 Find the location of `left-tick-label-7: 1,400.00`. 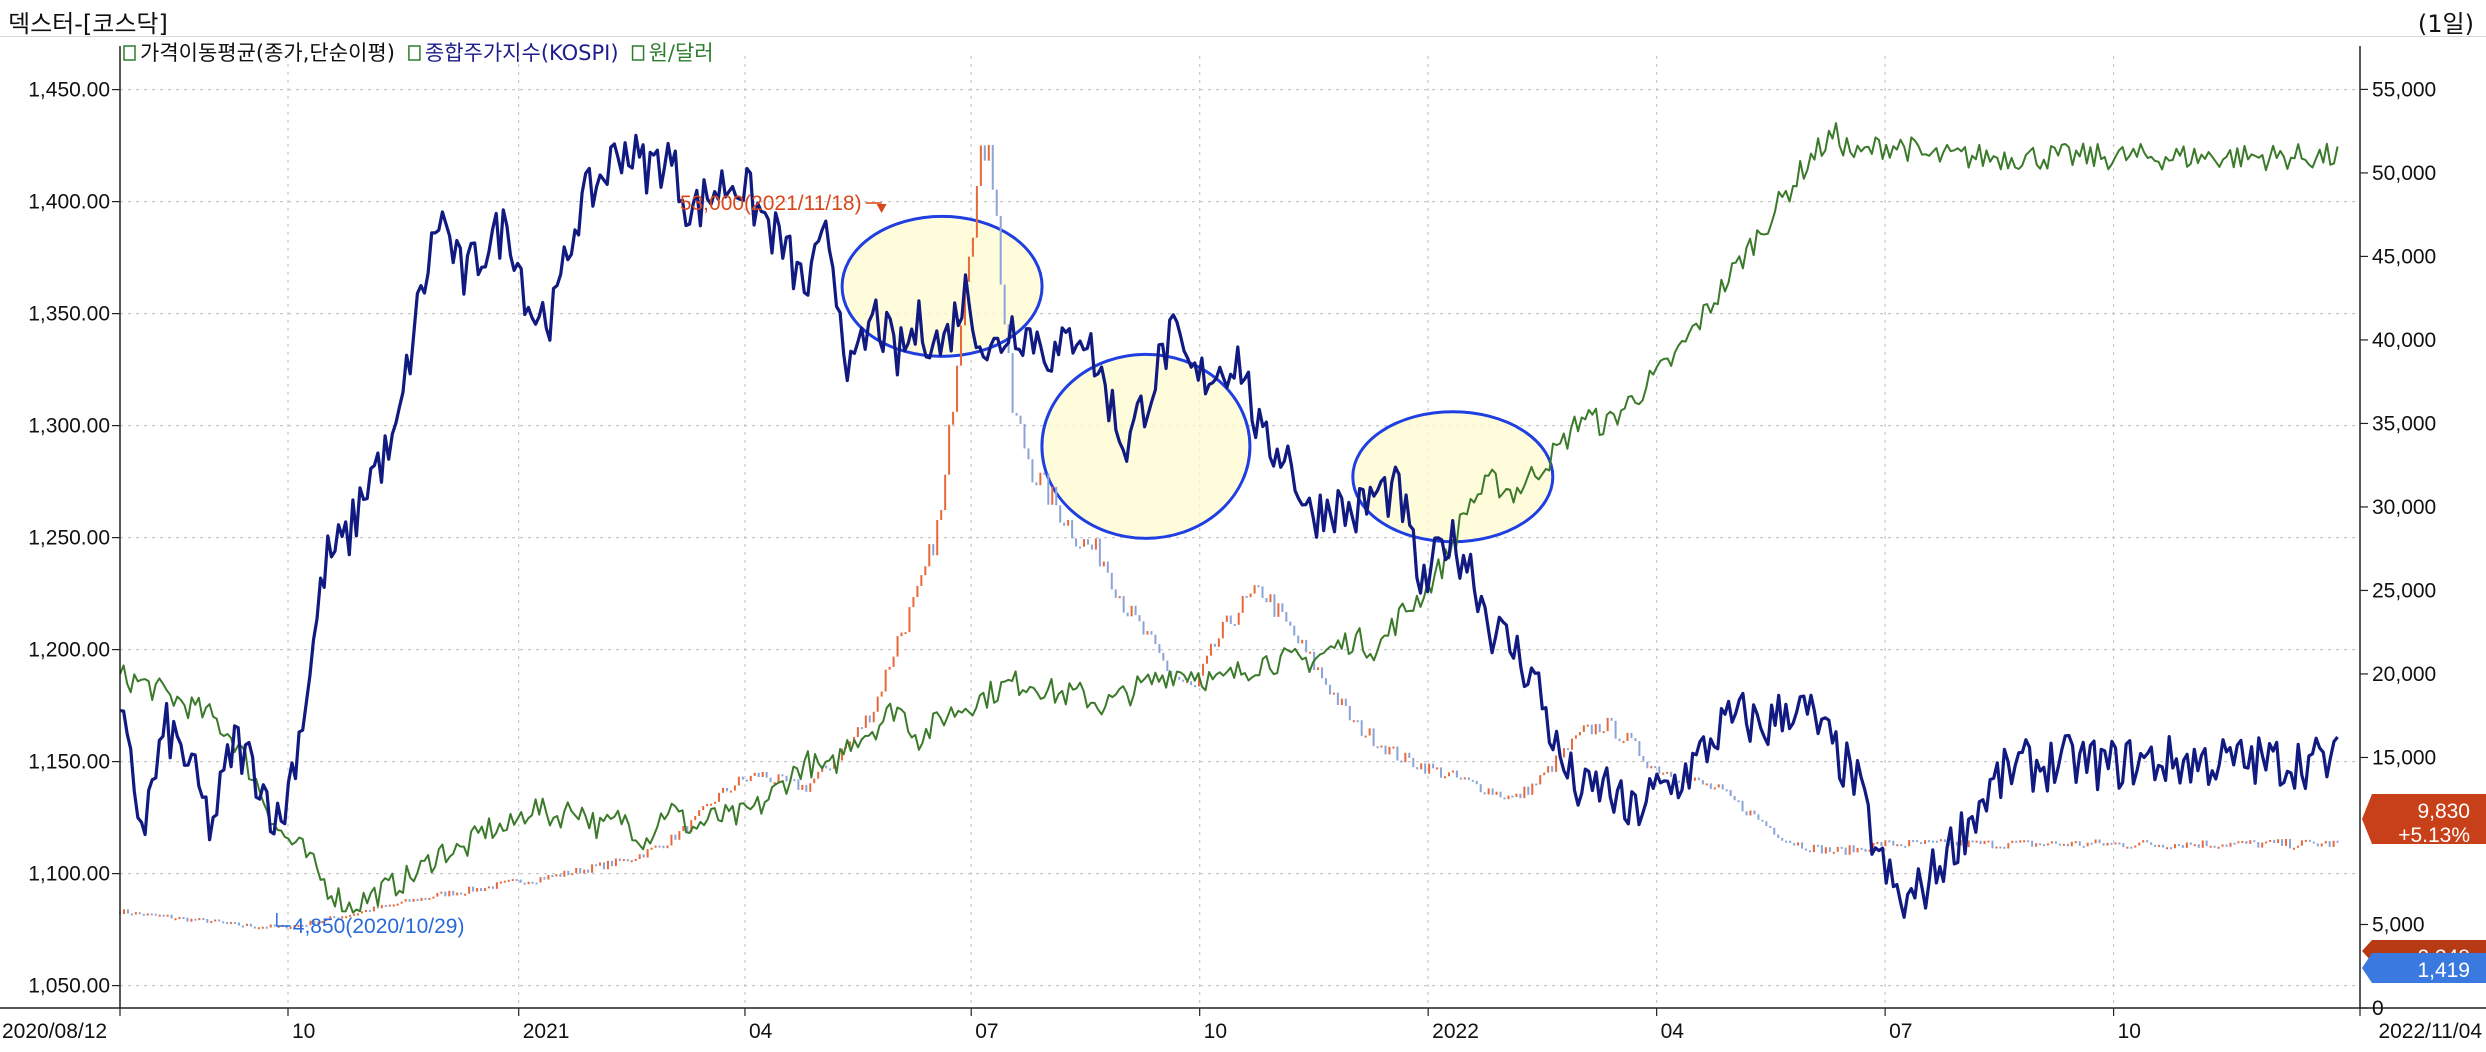

left-tick-label-7: 1,400.00 is located at coordinates (69, 202).